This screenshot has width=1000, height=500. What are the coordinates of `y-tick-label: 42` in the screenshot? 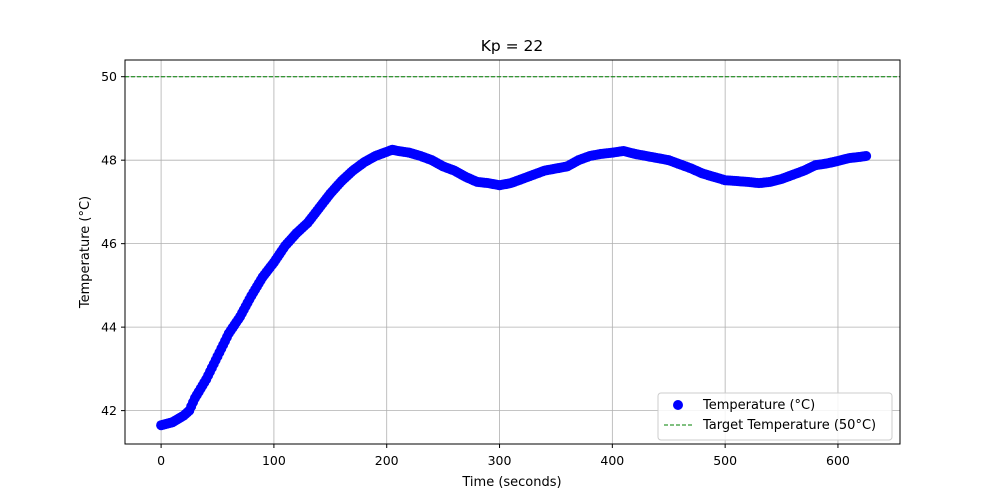 It's located at (109, 410).